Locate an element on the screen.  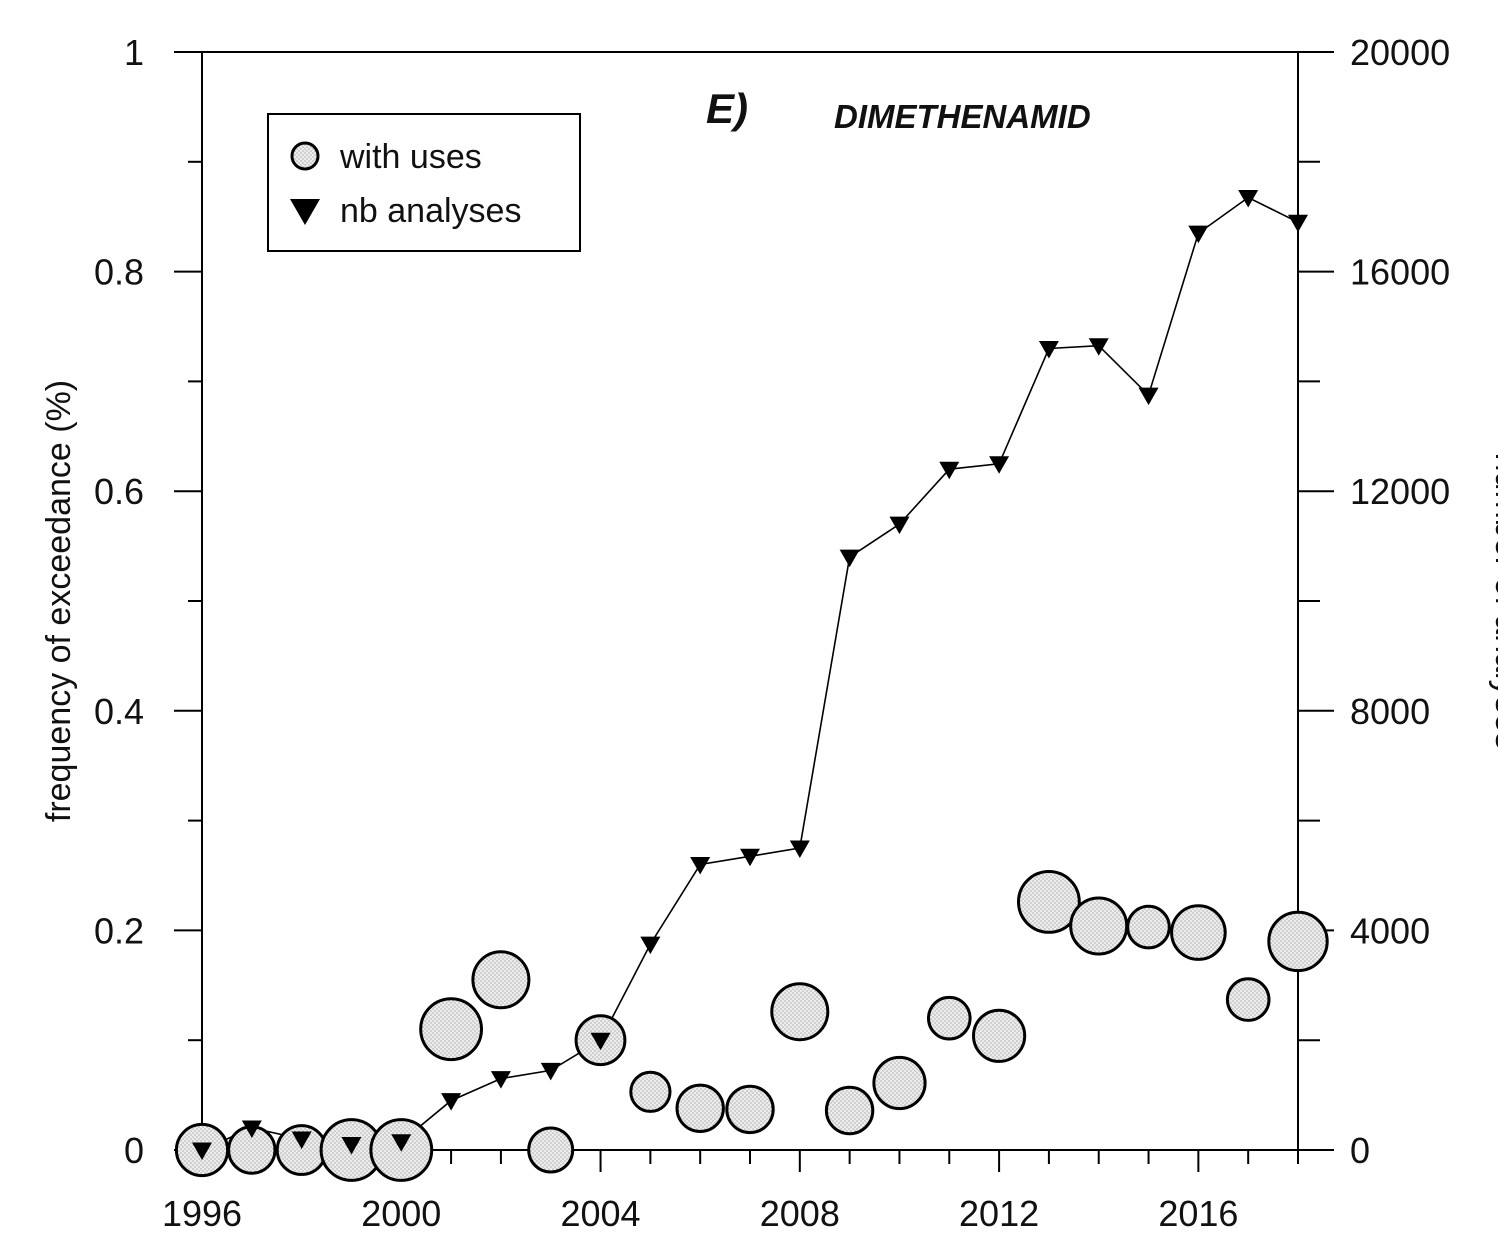
x-tick-label: 2000 is located at coordinates (401, 1213).